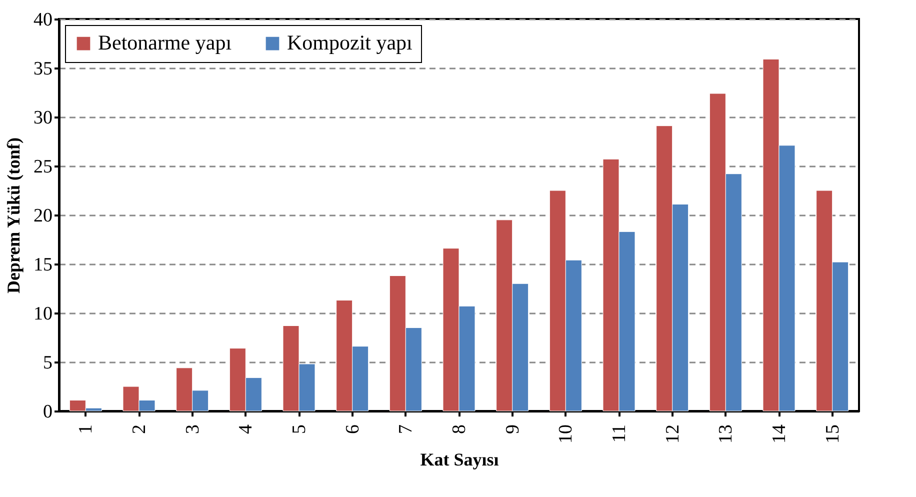 The image size is (916, 497). What do you see at coordinates (459, 429) in the screenshot?
I see `x-tick-label: 8` at bounding box center [459, 429].